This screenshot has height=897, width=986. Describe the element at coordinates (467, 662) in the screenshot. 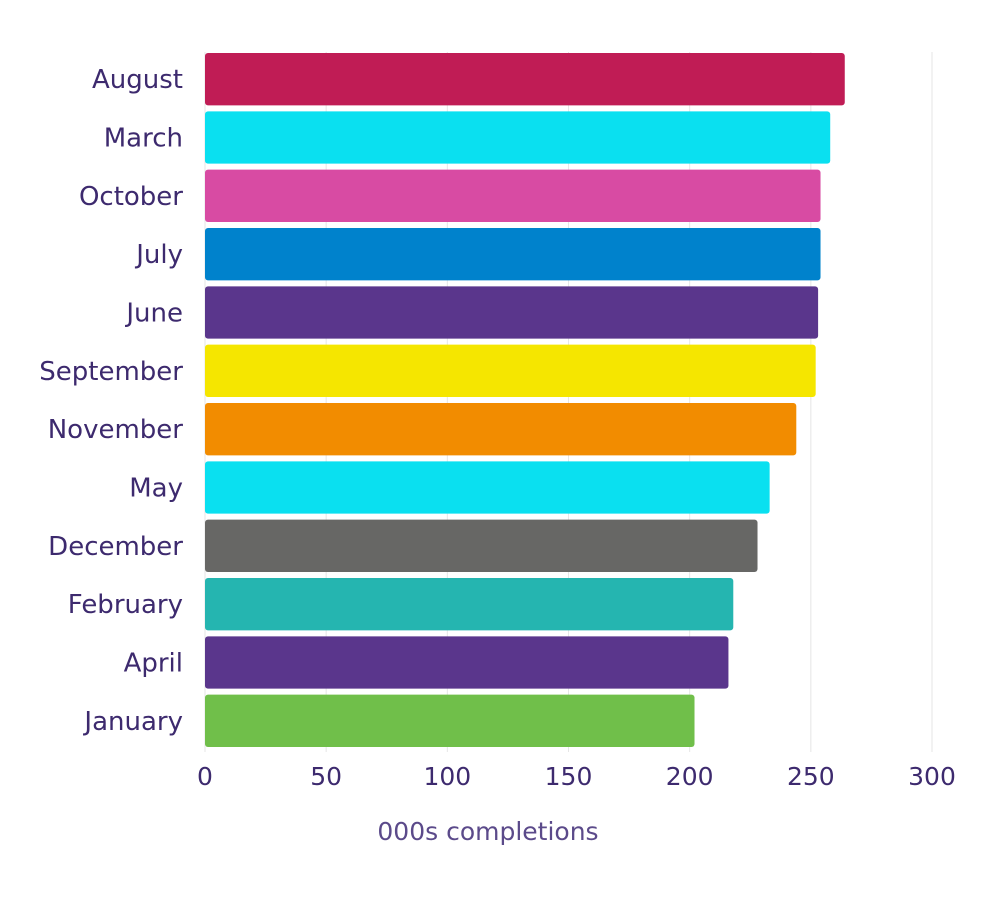

I see `bar-april` at that location.